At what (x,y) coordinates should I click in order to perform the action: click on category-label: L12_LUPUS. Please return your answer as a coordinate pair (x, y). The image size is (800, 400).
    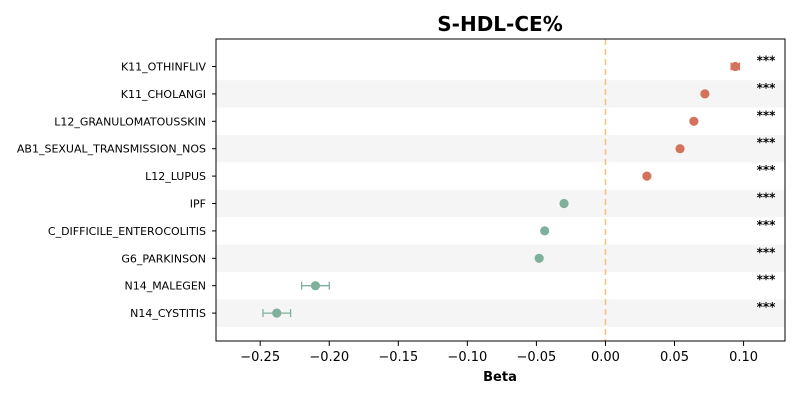
    Looking at the image, I should click on (175, 176).